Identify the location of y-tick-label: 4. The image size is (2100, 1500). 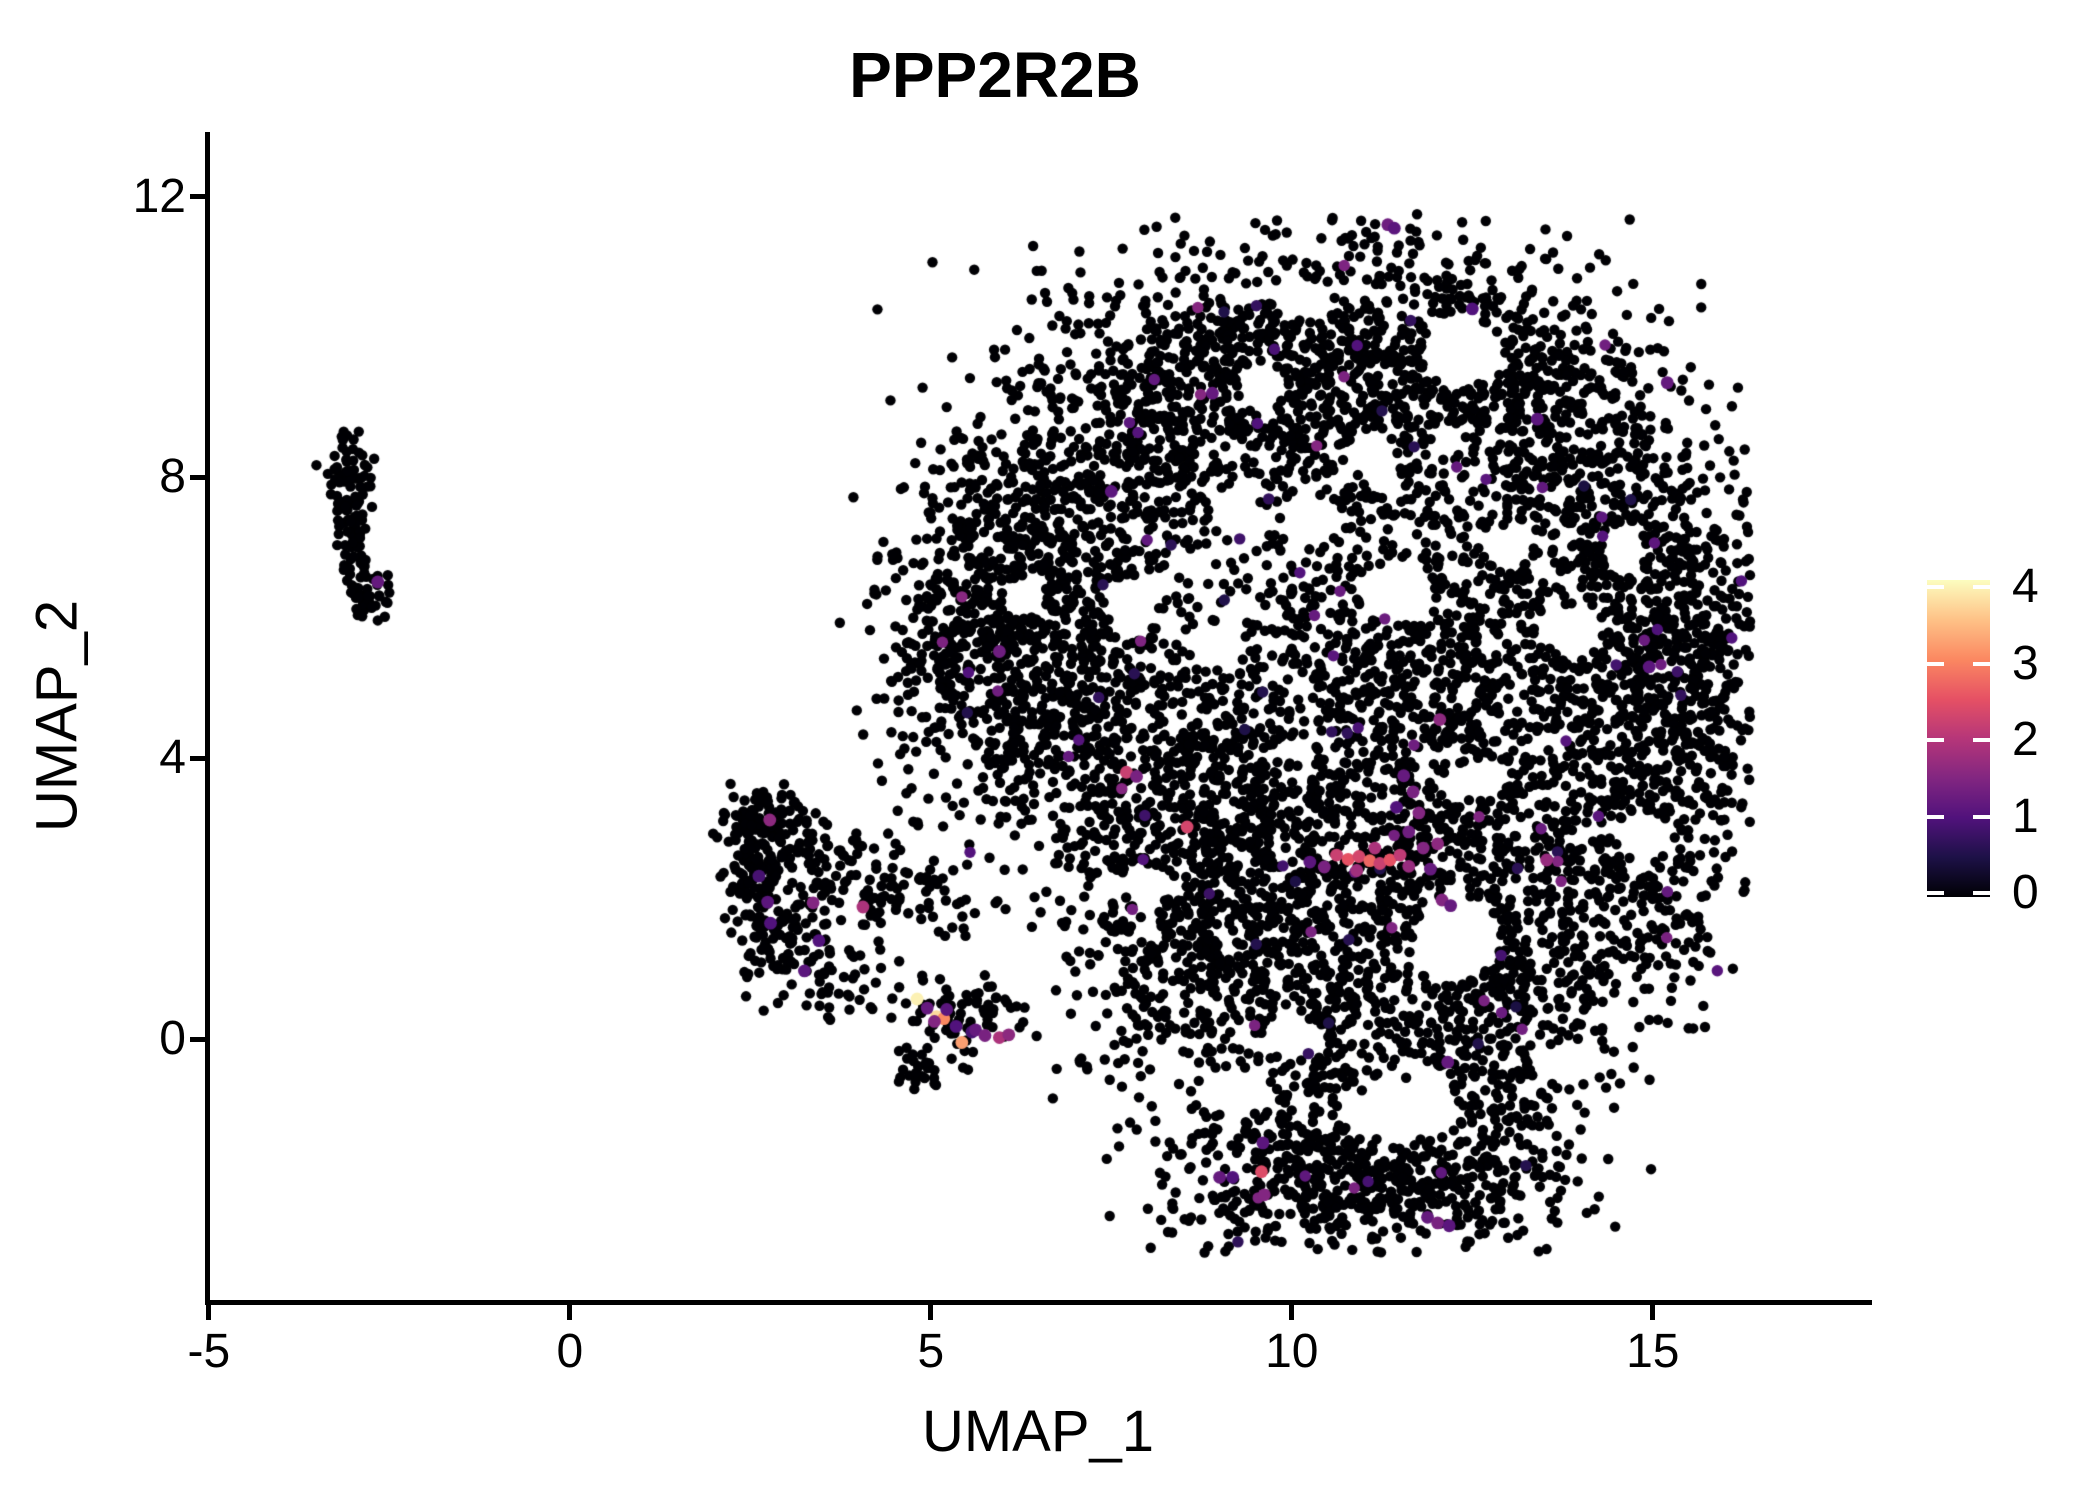
(172, 758).